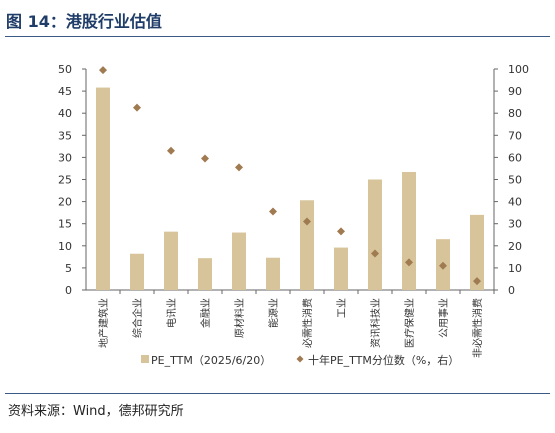  What do you see at coordinates (65, 202) in the screenshot?
I see `y-tick-label-left: 20` at bounding box center [65, 202].